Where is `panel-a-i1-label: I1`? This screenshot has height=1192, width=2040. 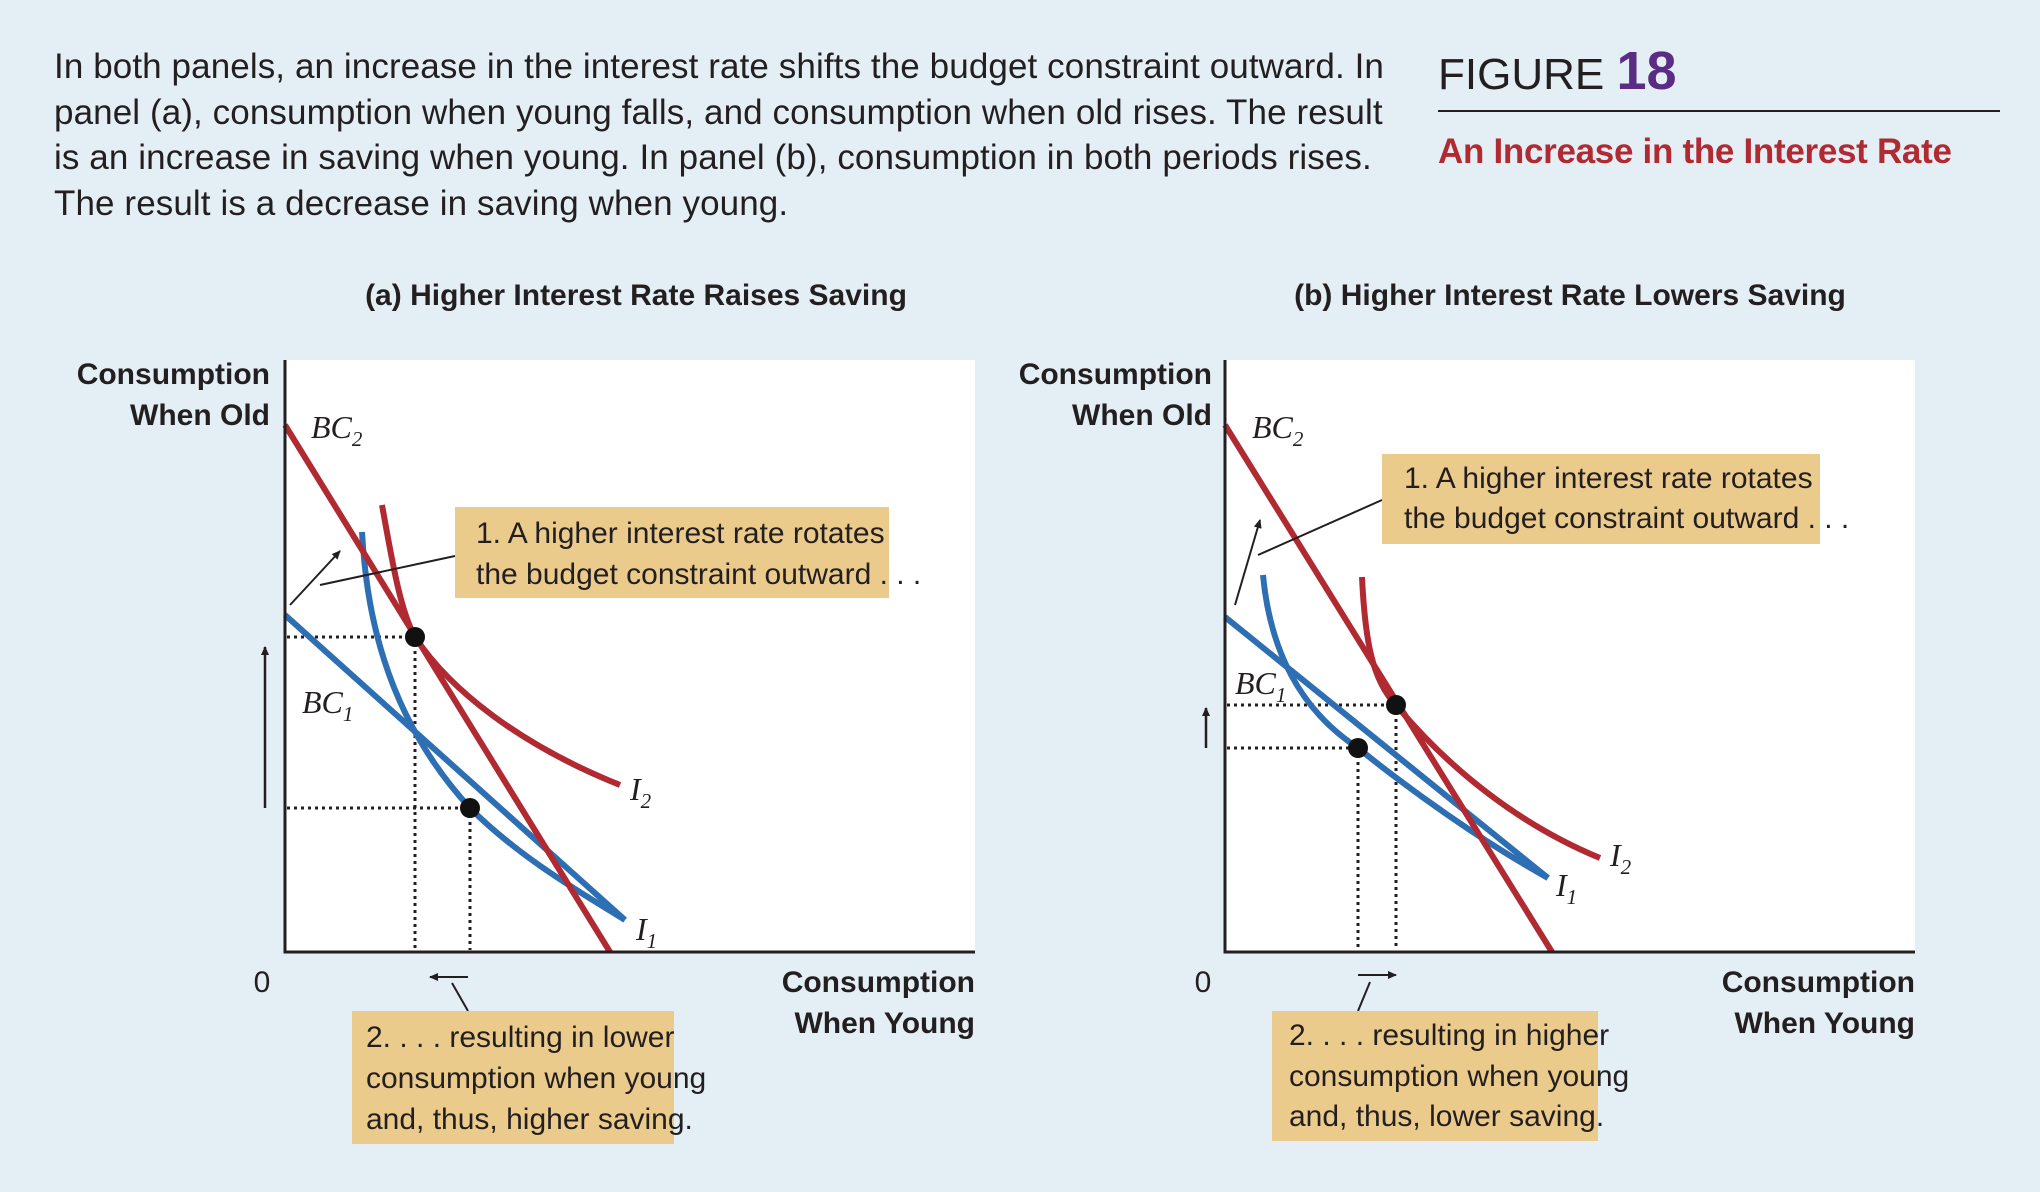
panel-a-i1-label: I1 is located at coordinates (646, 932).